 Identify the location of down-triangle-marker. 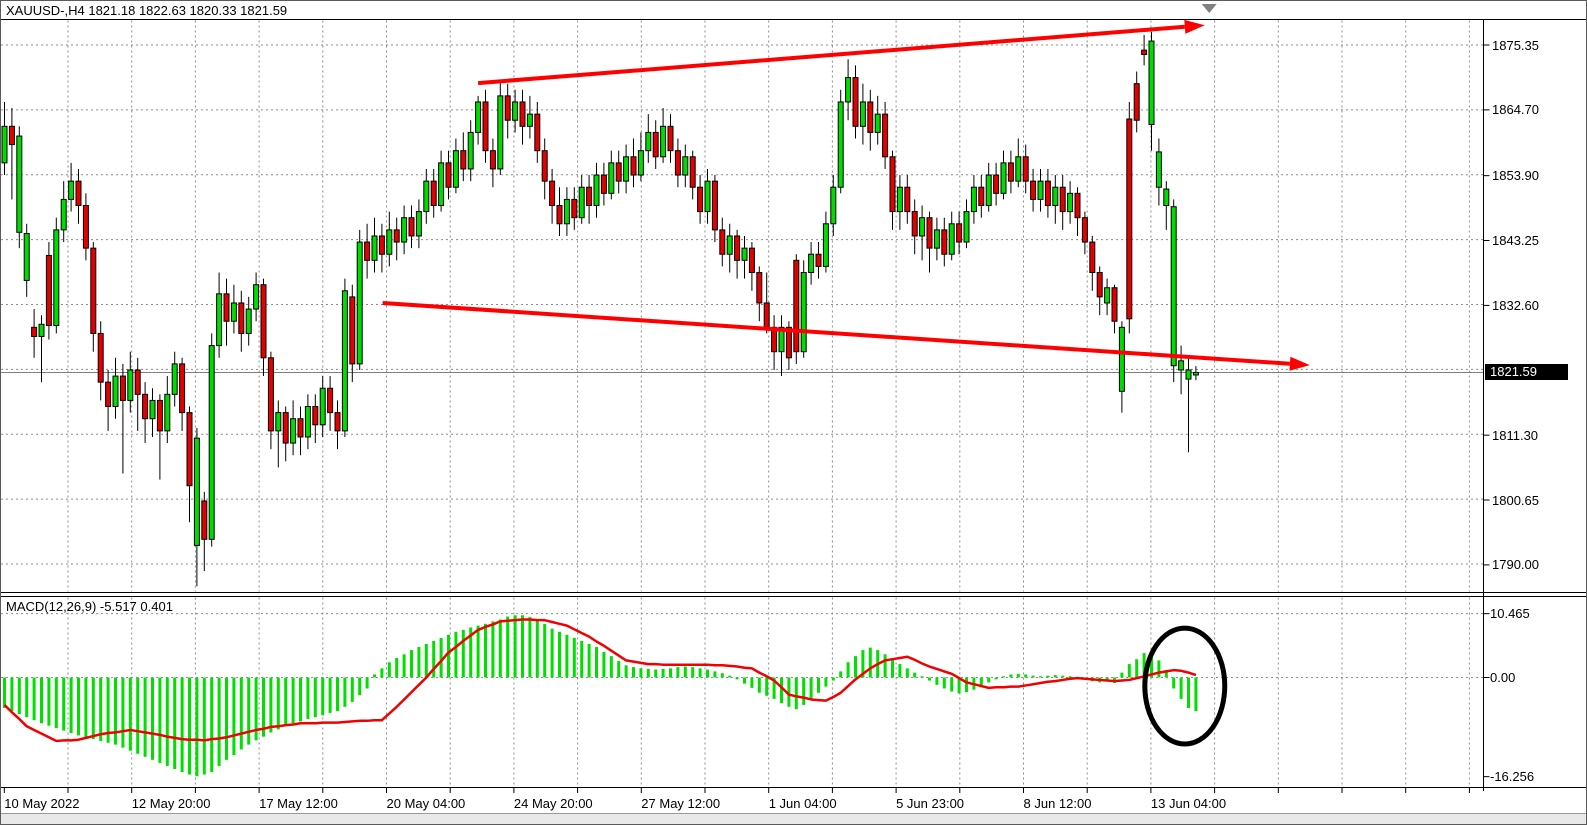
(1209, 8).